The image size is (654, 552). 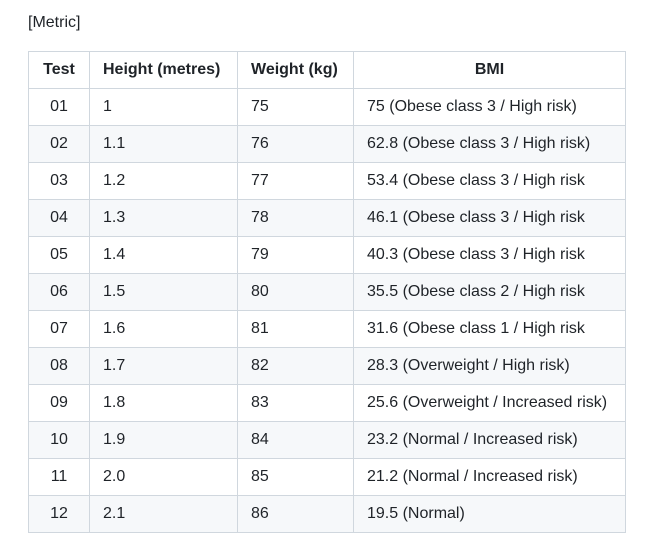 What do you see at coordinates (163, 440) in the screenshot?
I see `cell-height: 1.9` at bounding box center [163, 440].